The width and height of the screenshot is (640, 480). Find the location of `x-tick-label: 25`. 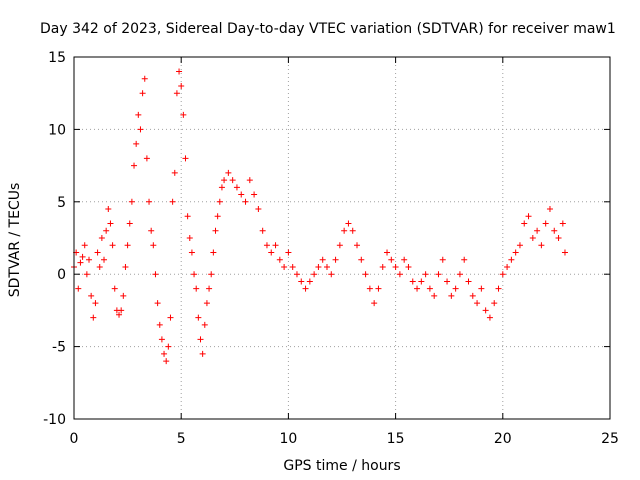

x-tick-label: 25 is located at coordinates (610, 439).